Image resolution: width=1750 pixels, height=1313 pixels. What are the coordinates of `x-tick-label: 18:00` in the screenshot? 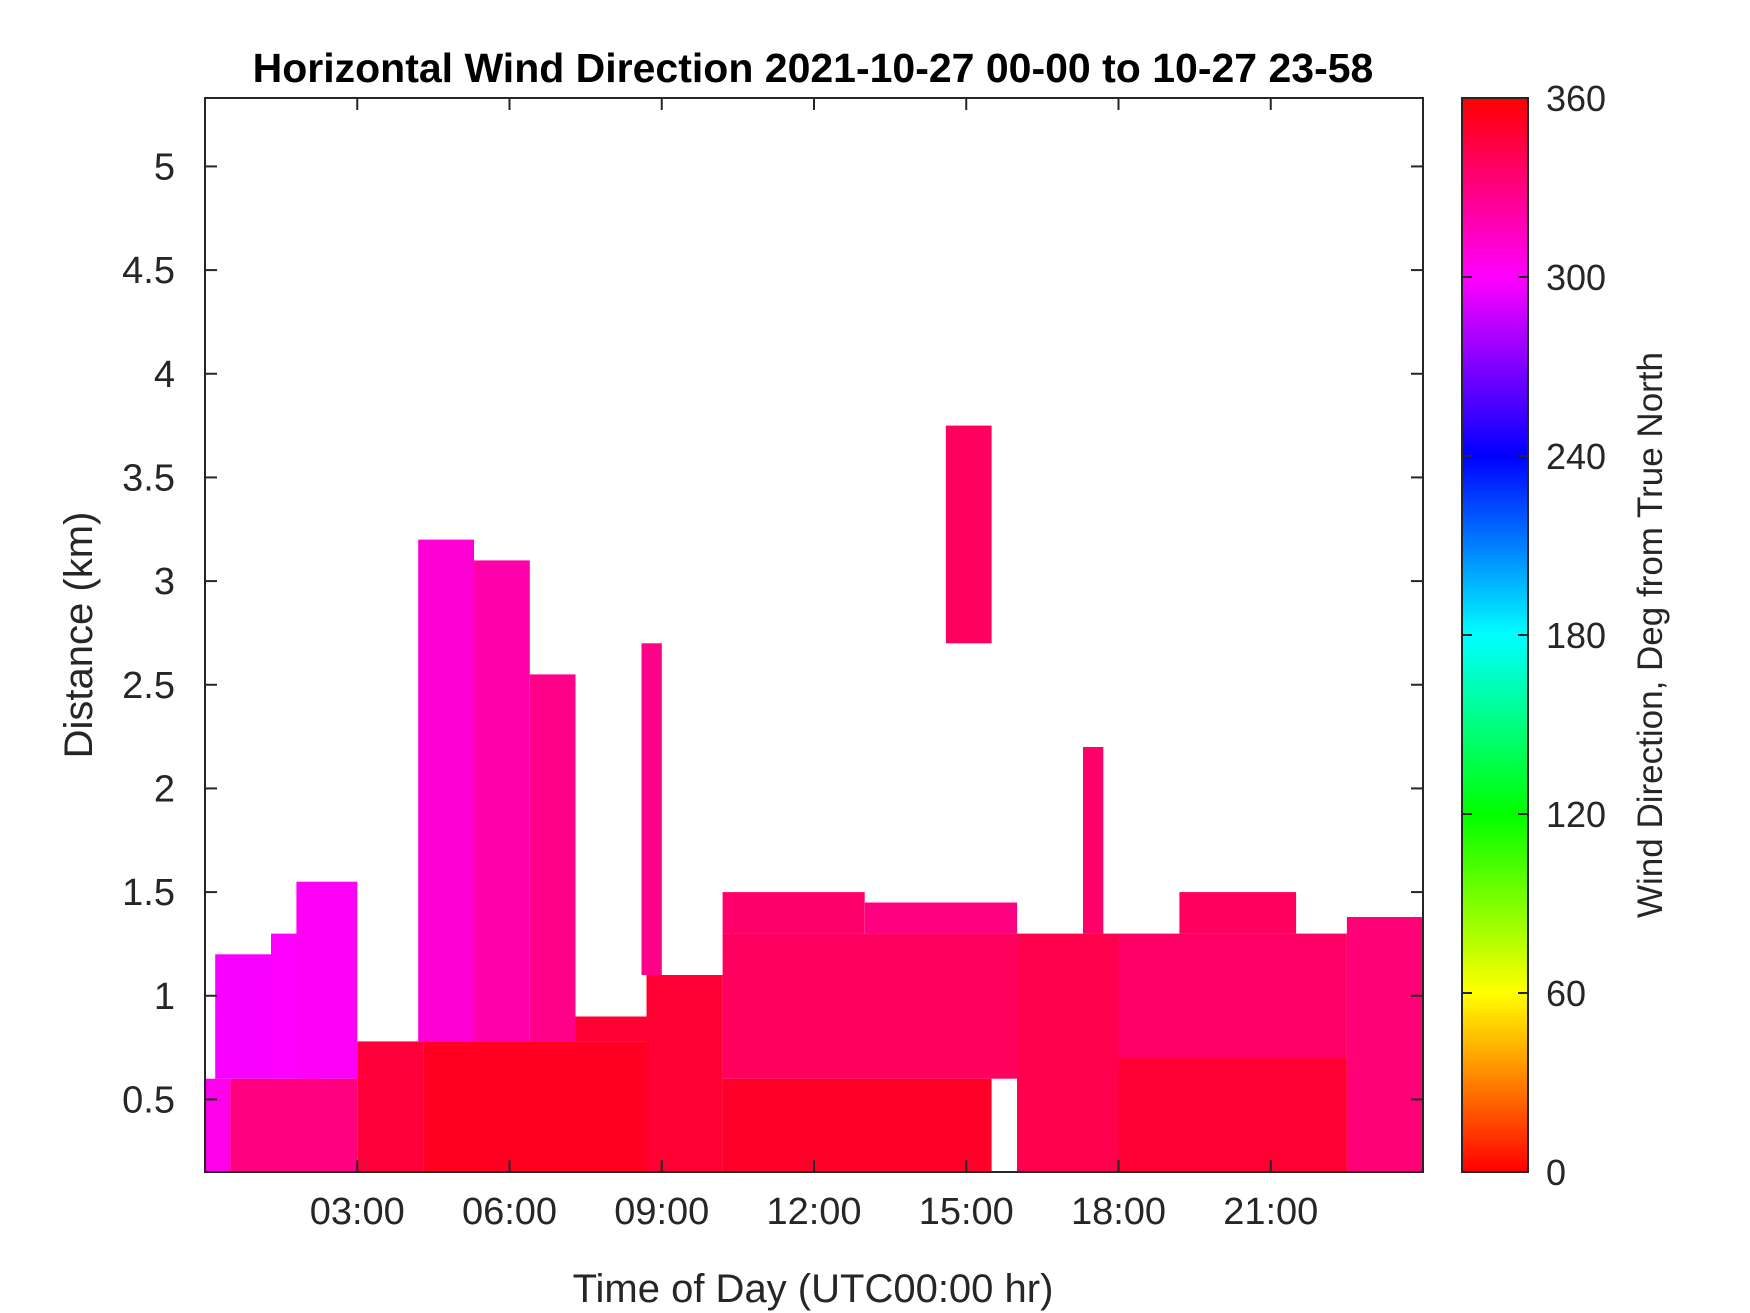 It's located at (1118, 1212).